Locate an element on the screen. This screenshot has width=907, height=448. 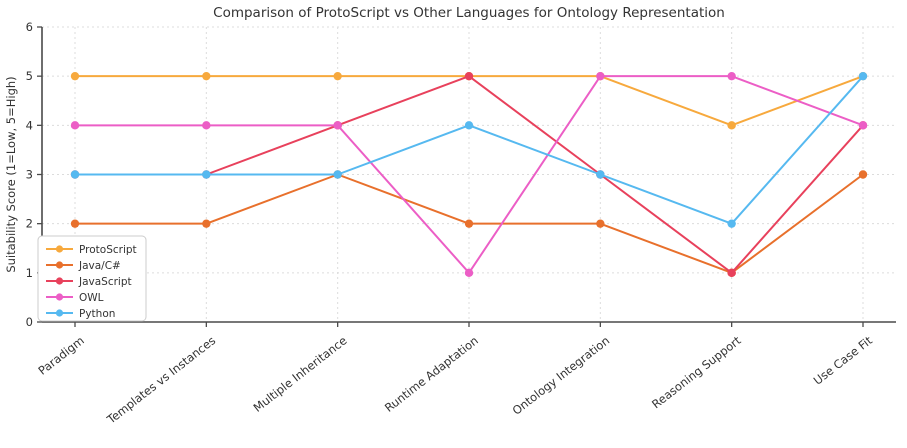
y-tick-label: 6 is located at coordinates (29, 27).